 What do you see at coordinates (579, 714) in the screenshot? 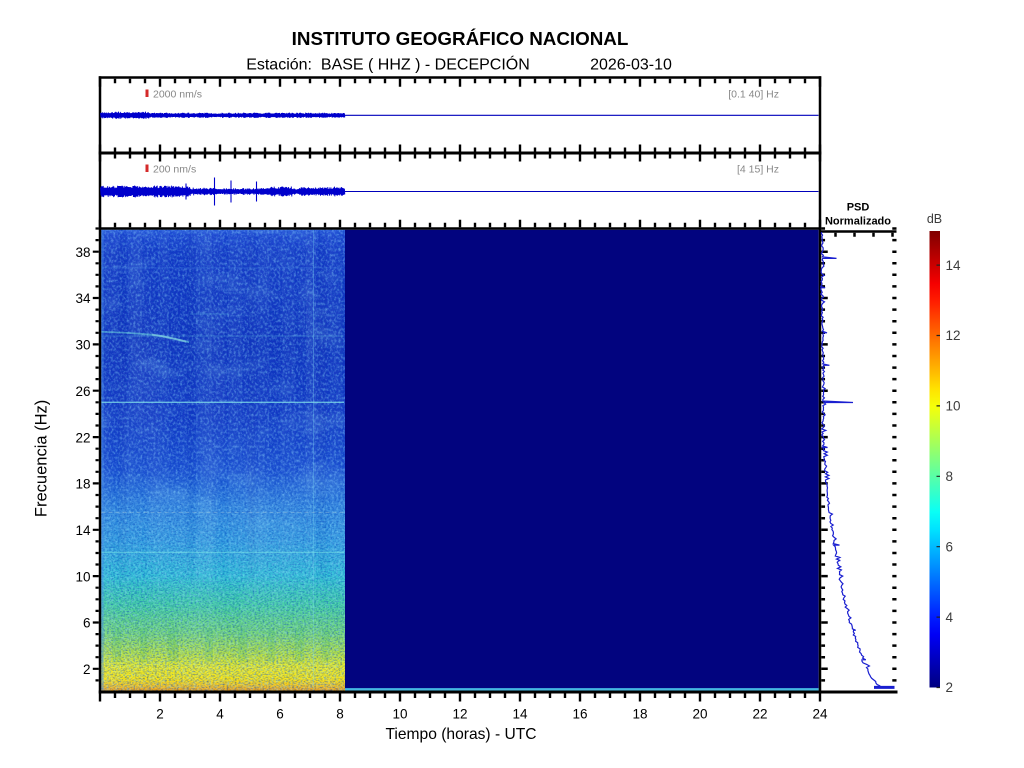
I see `svg-text: 16` at bounding box center [579, 714].